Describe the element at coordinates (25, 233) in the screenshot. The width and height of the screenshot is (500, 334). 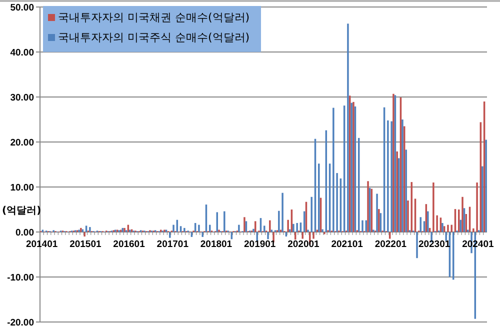
I see `y-tick-label: 0.00` at that location.